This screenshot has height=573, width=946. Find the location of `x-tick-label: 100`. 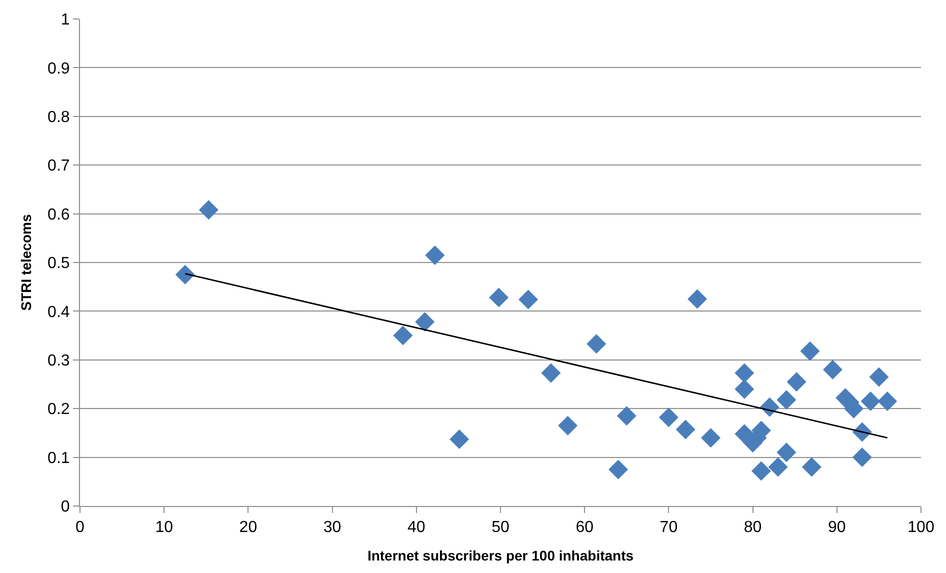

x-tick-label: 100 is located at coordinates (921, 527).